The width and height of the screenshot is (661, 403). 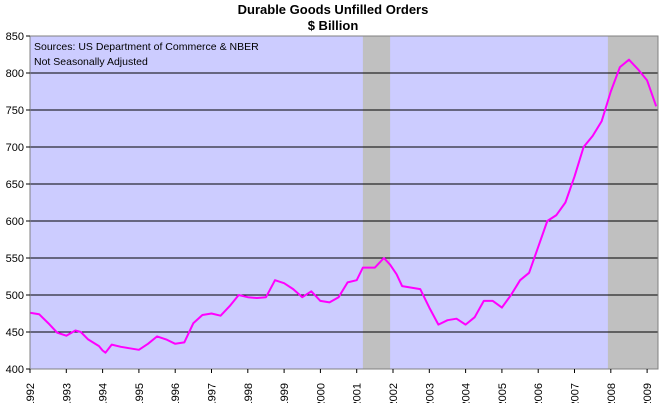 What do you see at coordinates (91, 62) in the screenshot?
I see `adjustment-note: Not Seasonally Adjusted` at bounding box center [91, 62].